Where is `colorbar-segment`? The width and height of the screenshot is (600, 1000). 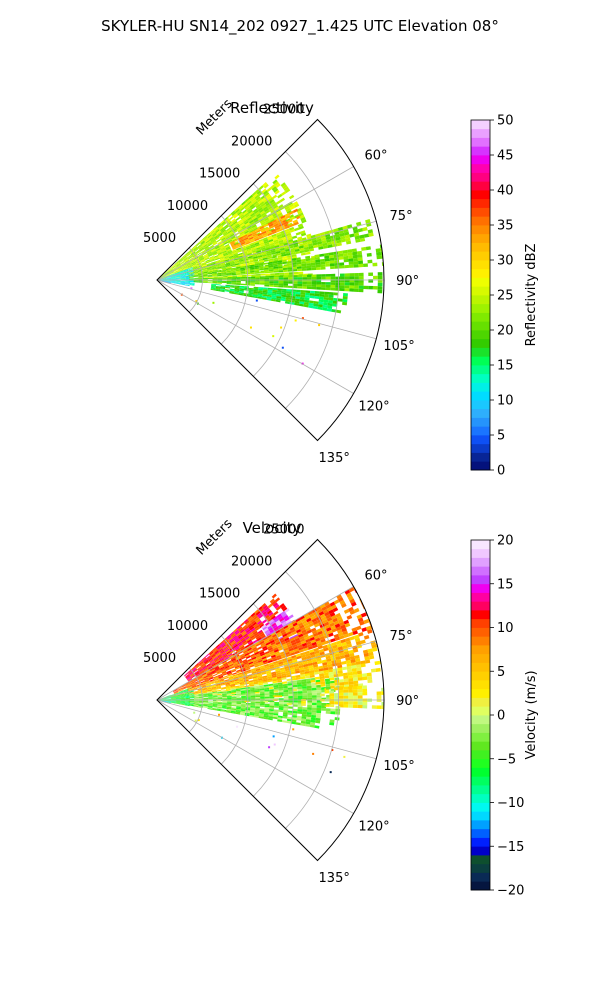 colorbar-segment is located at coordinates (480, 247).